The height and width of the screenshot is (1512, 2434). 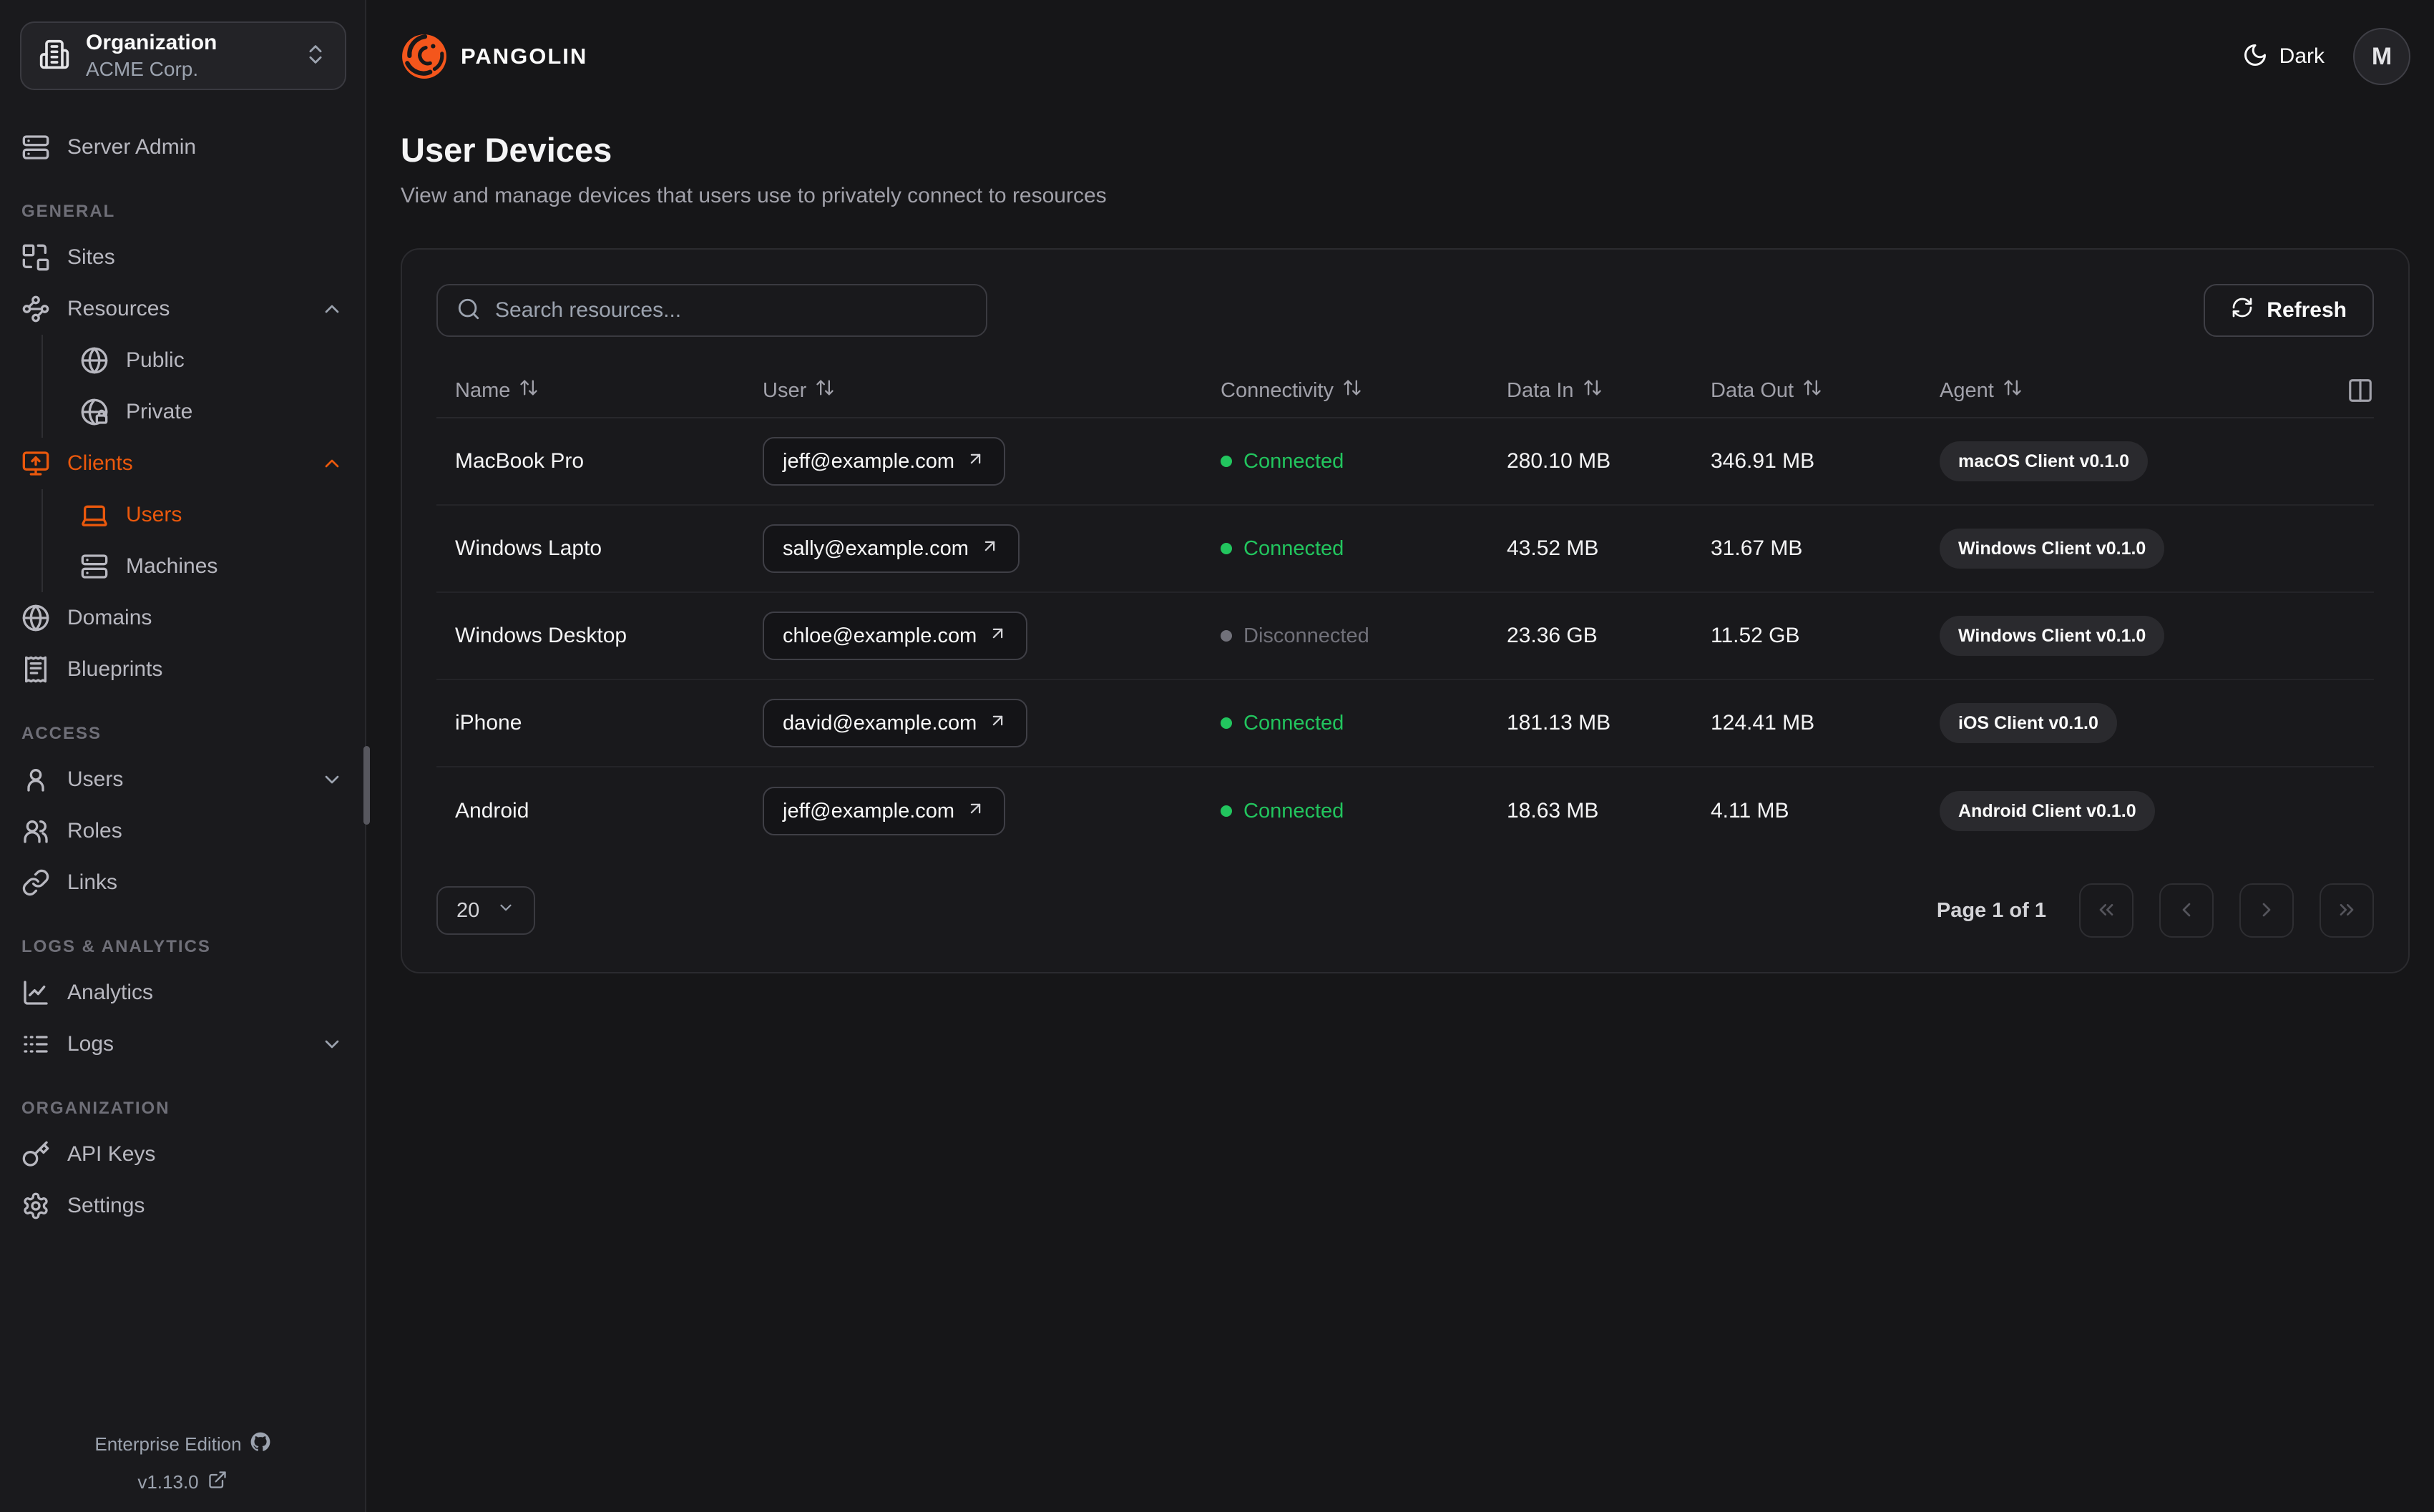 What do you see at coordinates (182, 1154) in the screenshot?
I see `sidebar-item-api-keys: API Keys` at bounding box center [182, 1154].